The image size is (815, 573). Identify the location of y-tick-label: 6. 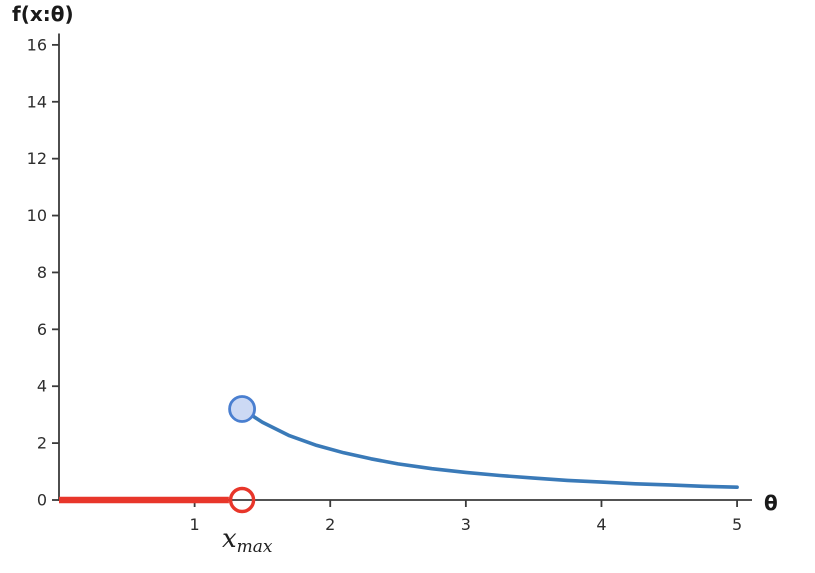
(42, 329).